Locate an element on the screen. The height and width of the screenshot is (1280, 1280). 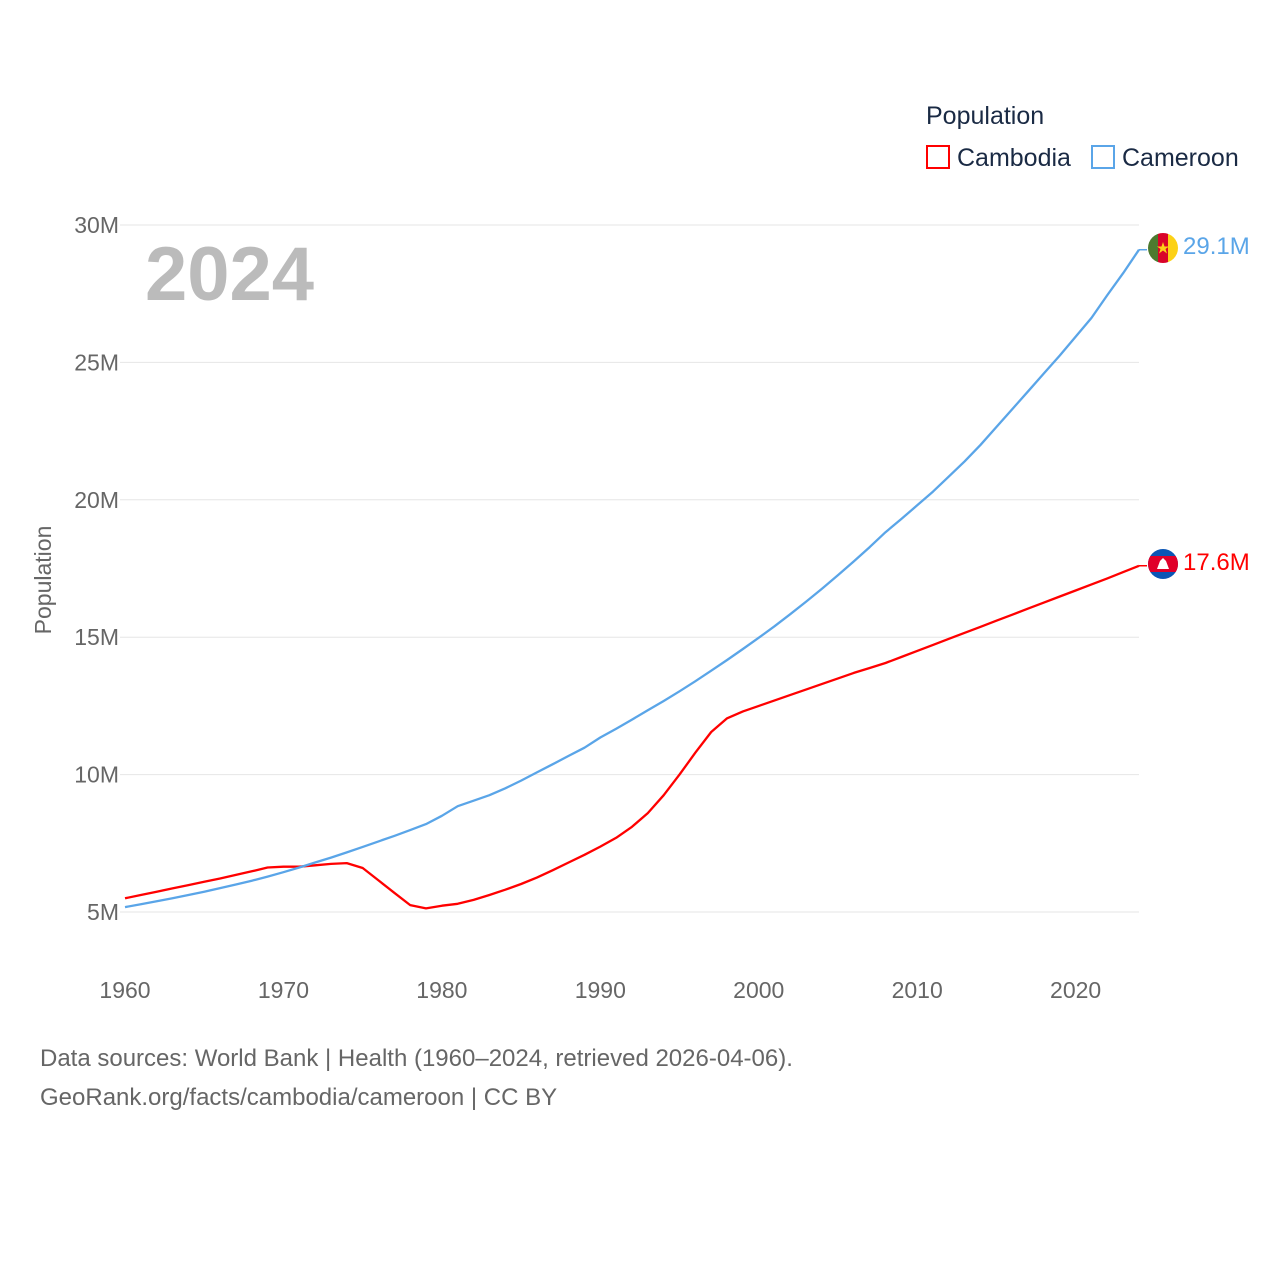
x-tick-label: 2000 is located at coordinates (758, 990).